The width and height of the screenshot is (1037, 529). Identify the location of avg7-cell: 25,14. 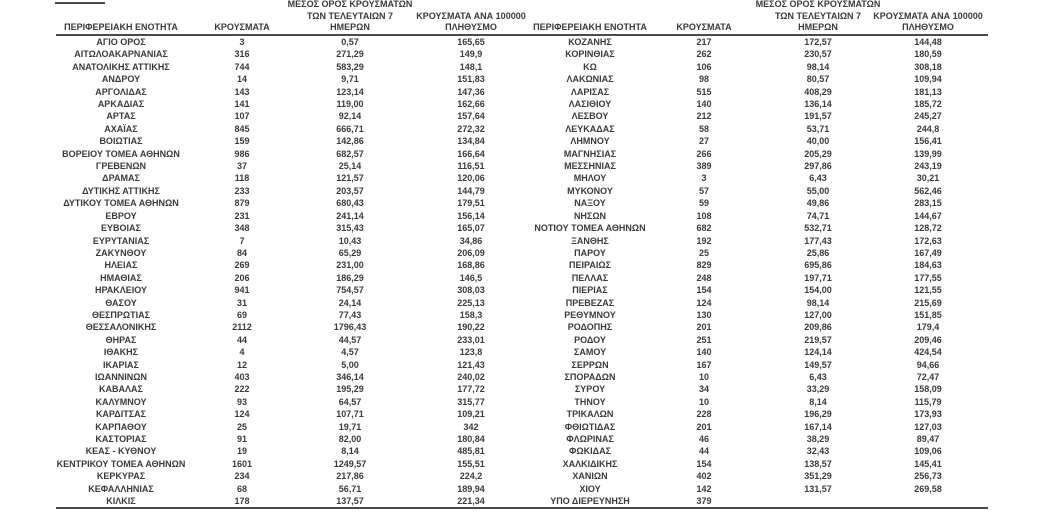
(350, 166).